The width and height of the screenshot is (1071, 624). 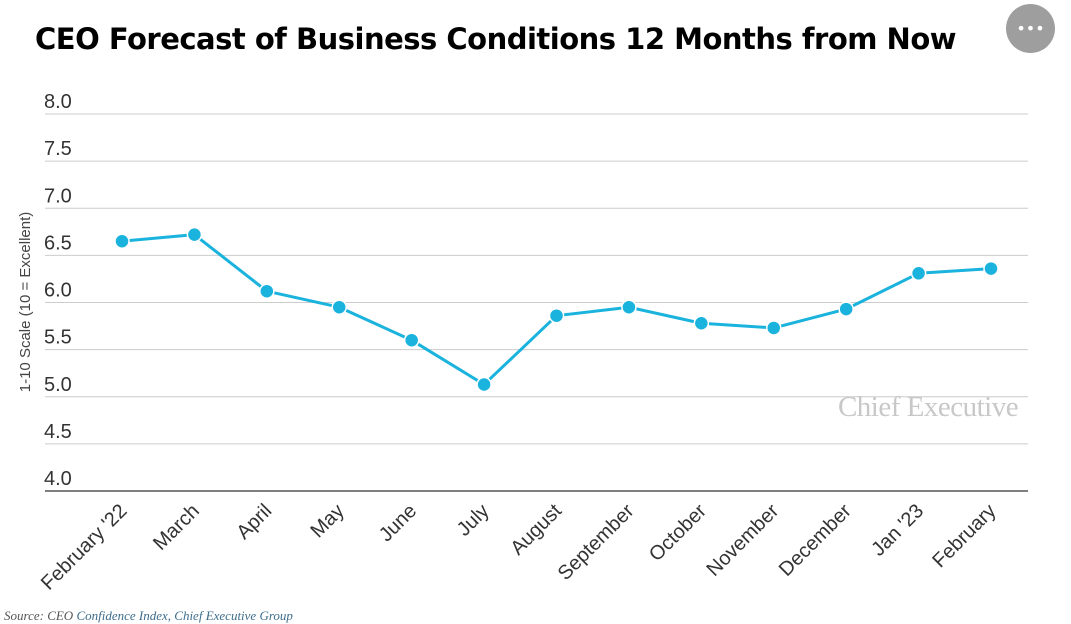 What do you see at coordinates (964, 536) in the screenshot?
I see `x-tick-label: February` at bounding box center [964, 536].